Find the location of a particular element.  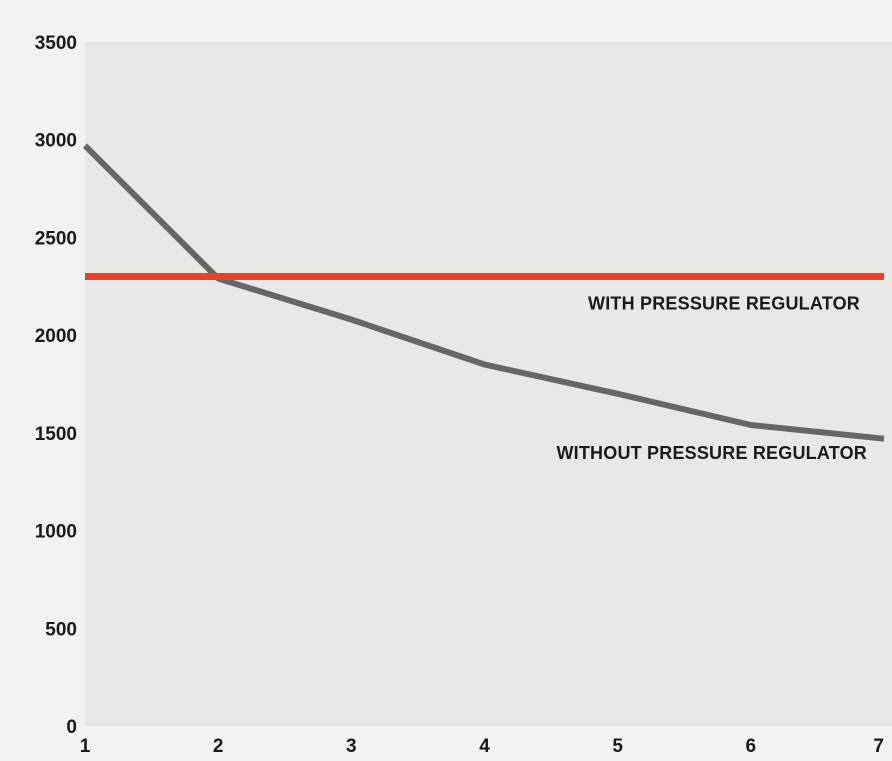

y-tick-label: 2500 is located at coordinates (56, 238).